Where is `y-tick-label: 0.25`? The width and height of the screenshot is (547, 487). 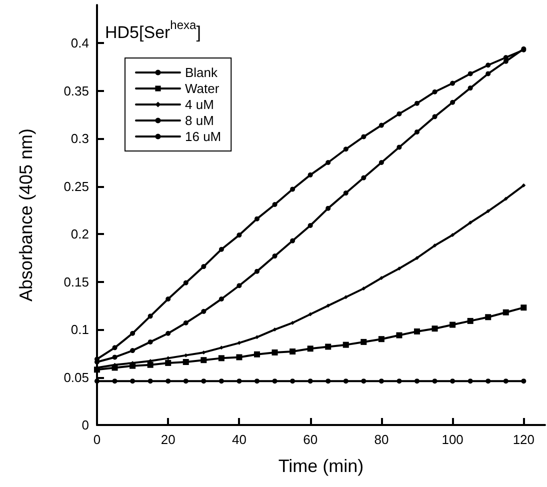 y-tick-label: 0.25 is located at coordinates (76, 186).